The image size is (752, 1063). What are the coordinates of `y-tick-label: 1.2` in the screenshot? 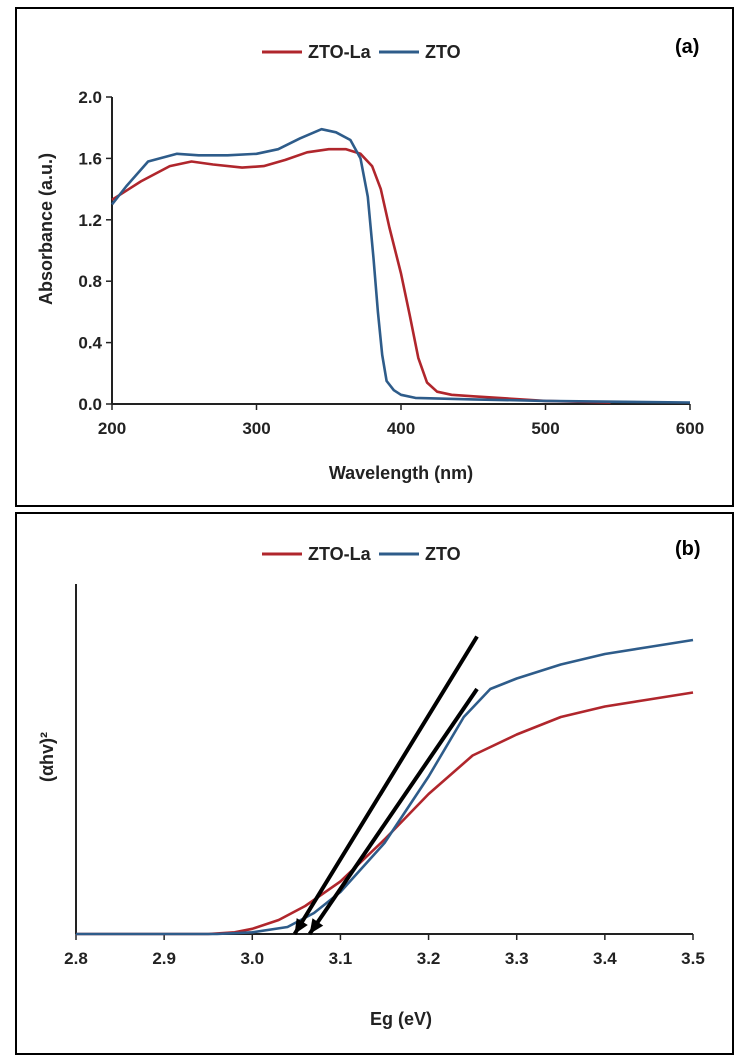 It's located at (90, 220).